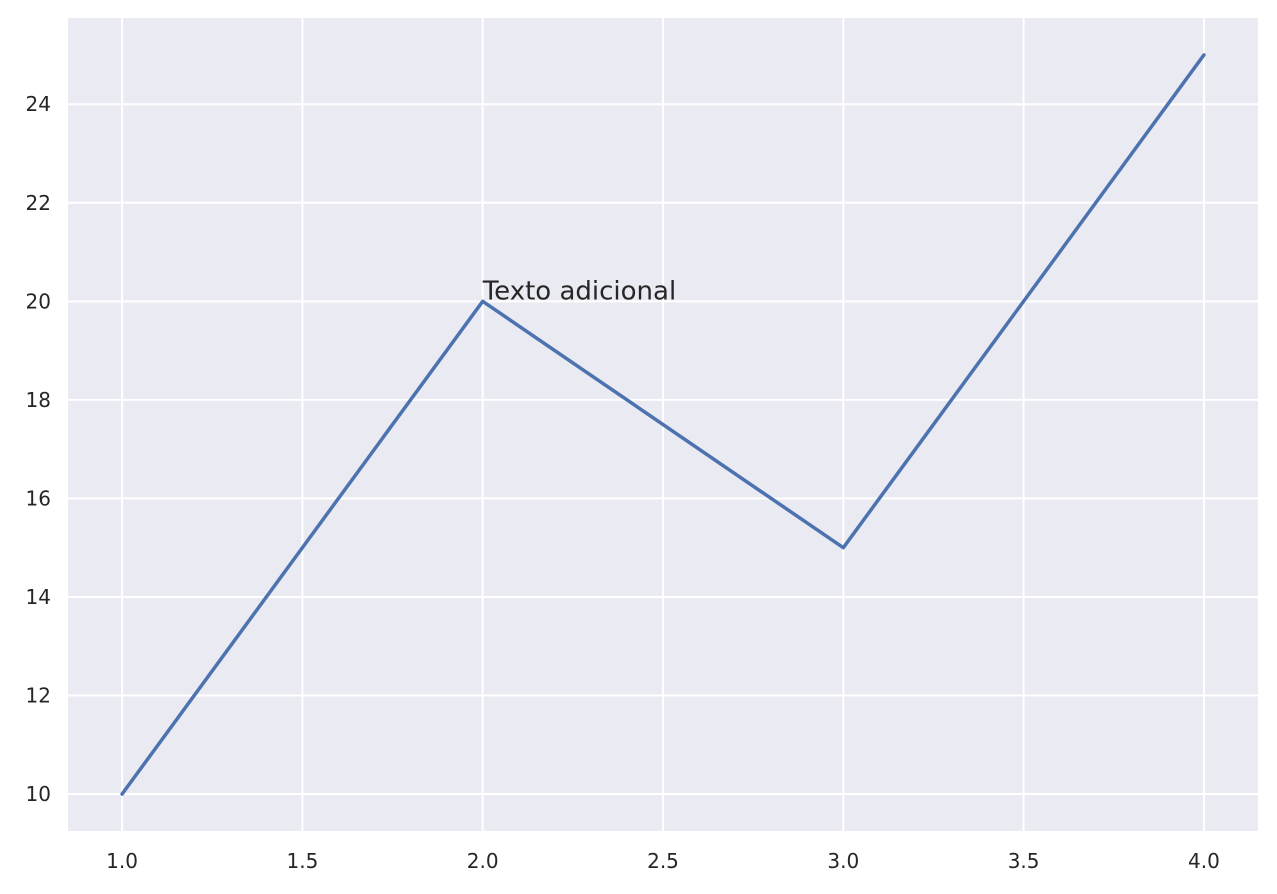 Image resolution: width=1277 pixels, height=894 pixels. Describe the element at coordinates (38, 400) in the screenshot. I see `y-tick-label: 18` at that location.